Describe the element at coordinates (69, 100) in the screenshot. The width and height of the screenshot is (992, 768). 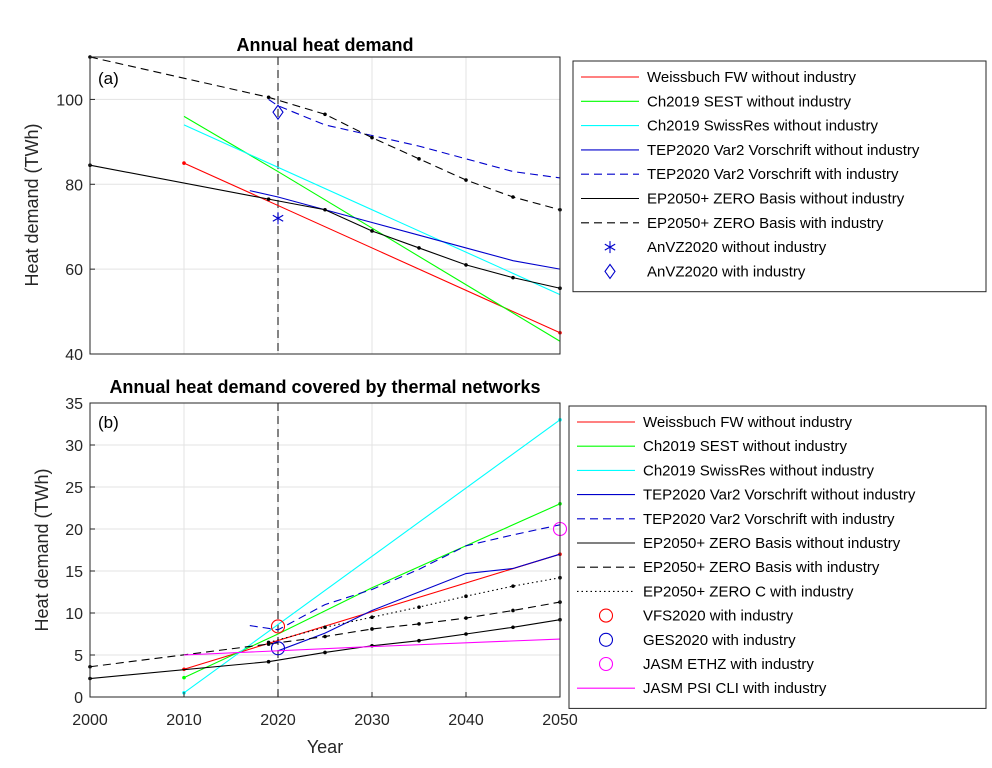
I see `y-tick-label: 100` at that location.